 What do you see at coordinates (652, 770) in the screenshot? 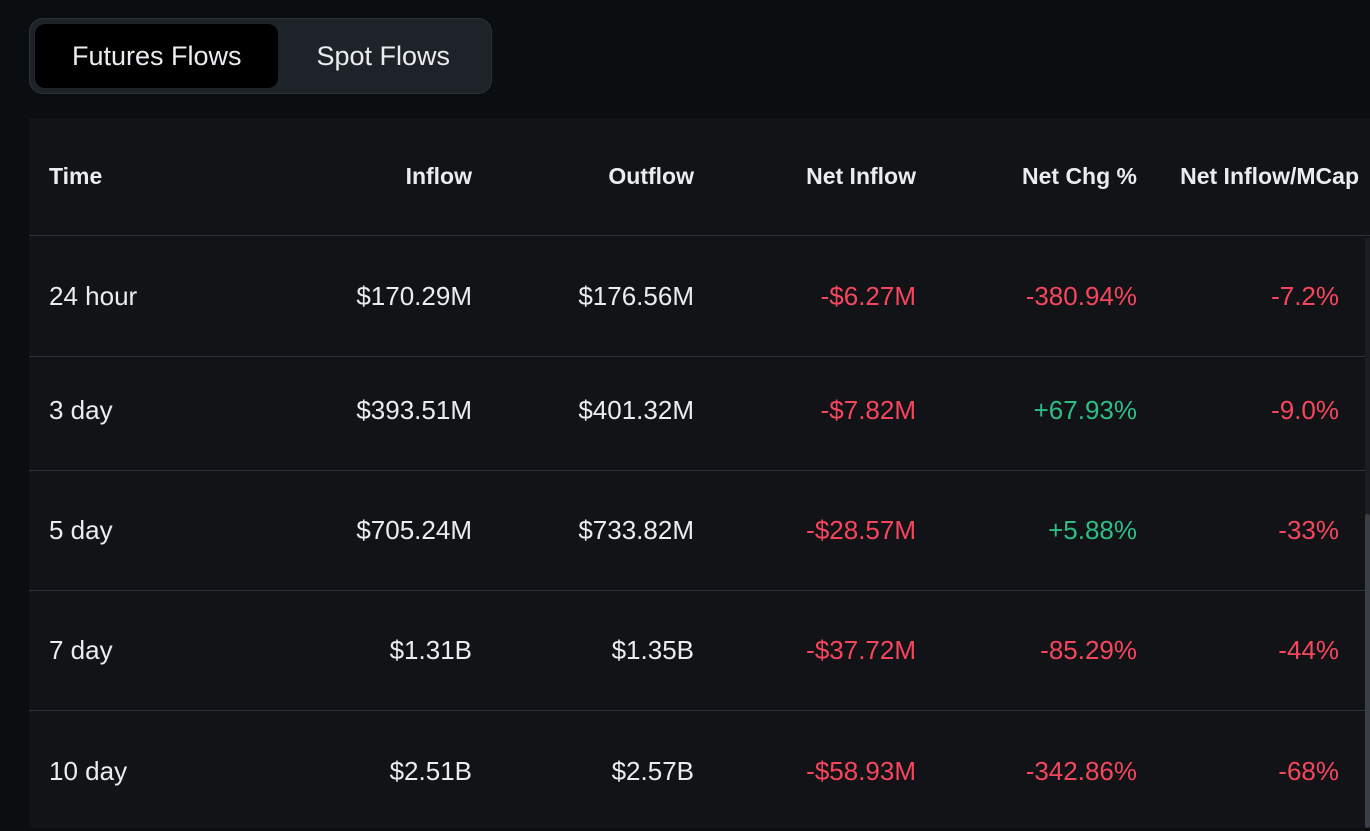
I see `cell-outflow: $2.57B` at bounding box center [652, 770].